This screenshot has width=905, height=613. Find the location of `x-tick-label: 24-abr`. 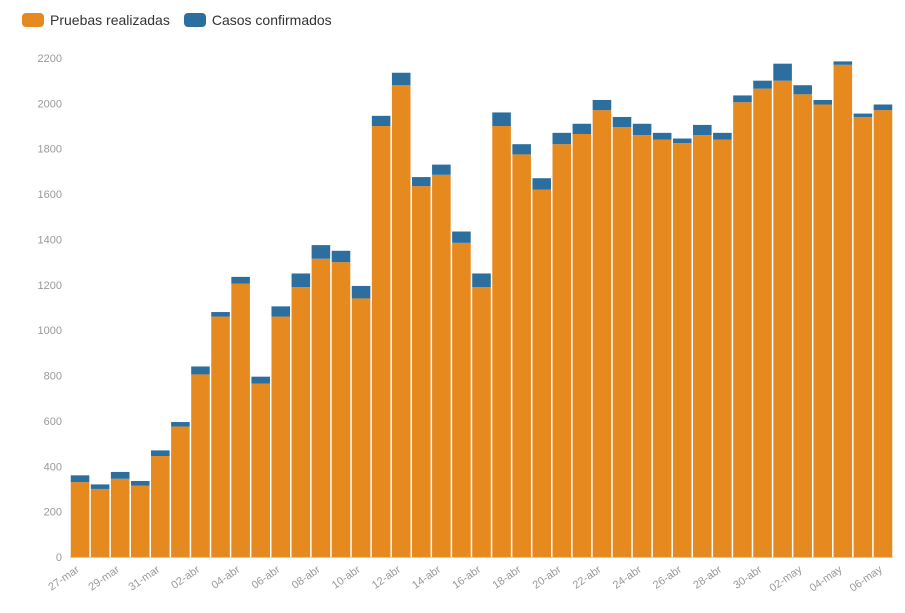

x-tick-label: 24-abr is located at coordinates (627, 577).